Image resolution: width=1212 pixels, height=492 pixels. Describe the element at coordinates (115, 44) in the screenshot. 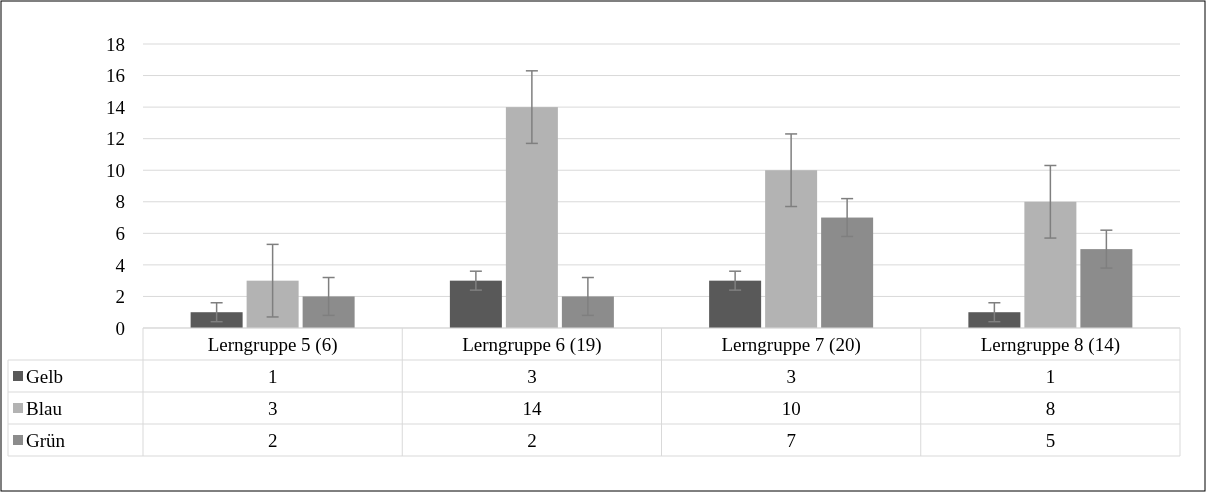

I see `y-tick-label: 18` at that location.